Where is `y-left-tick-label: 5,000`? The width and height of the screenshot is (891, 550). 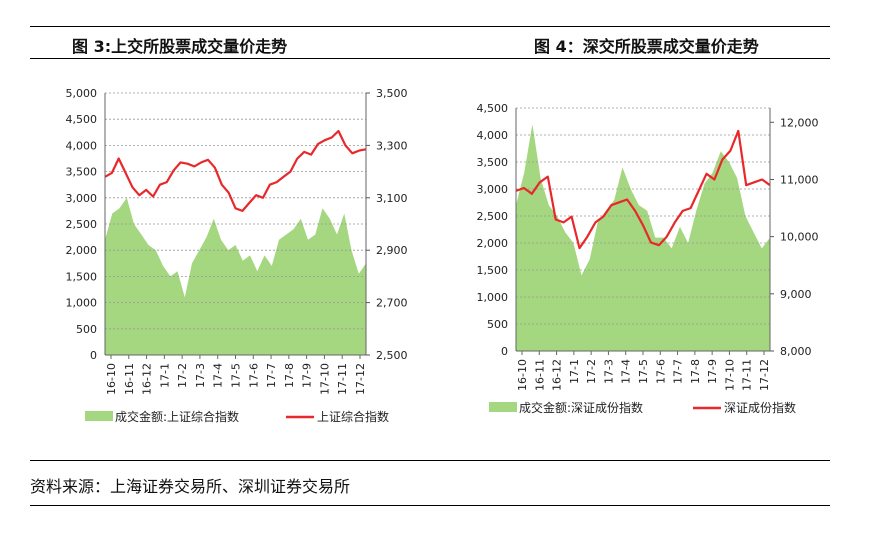
y-left-tick-label: 5,000 is located at coordinates (82, 93).